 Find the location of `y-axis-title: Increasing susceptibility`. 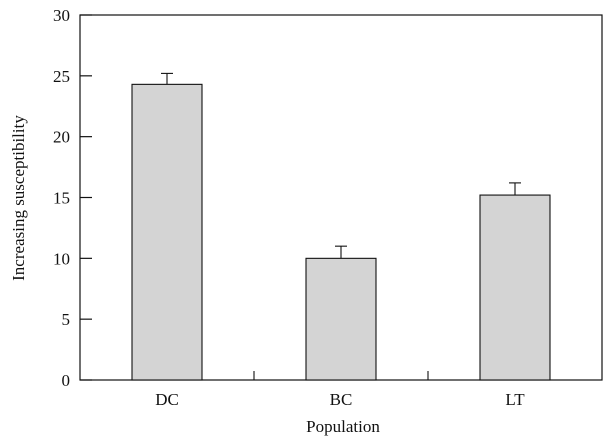

y-axis-title: Increasing susceptibility is located at coordinates (18, 198).